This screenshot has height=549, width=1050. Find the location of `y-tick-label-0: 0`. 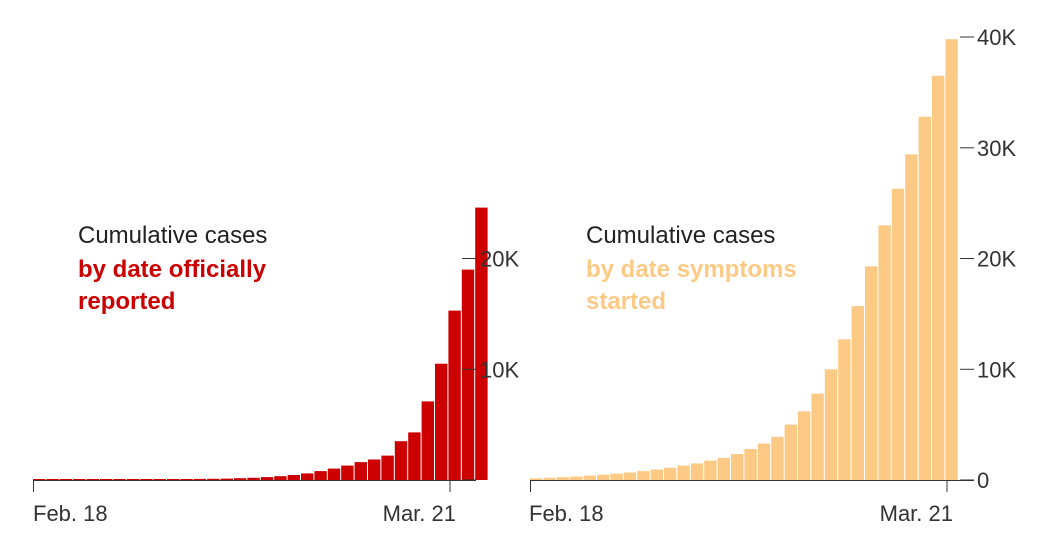

y-tick-label-0: 0 is located at coordinates (983, 480).